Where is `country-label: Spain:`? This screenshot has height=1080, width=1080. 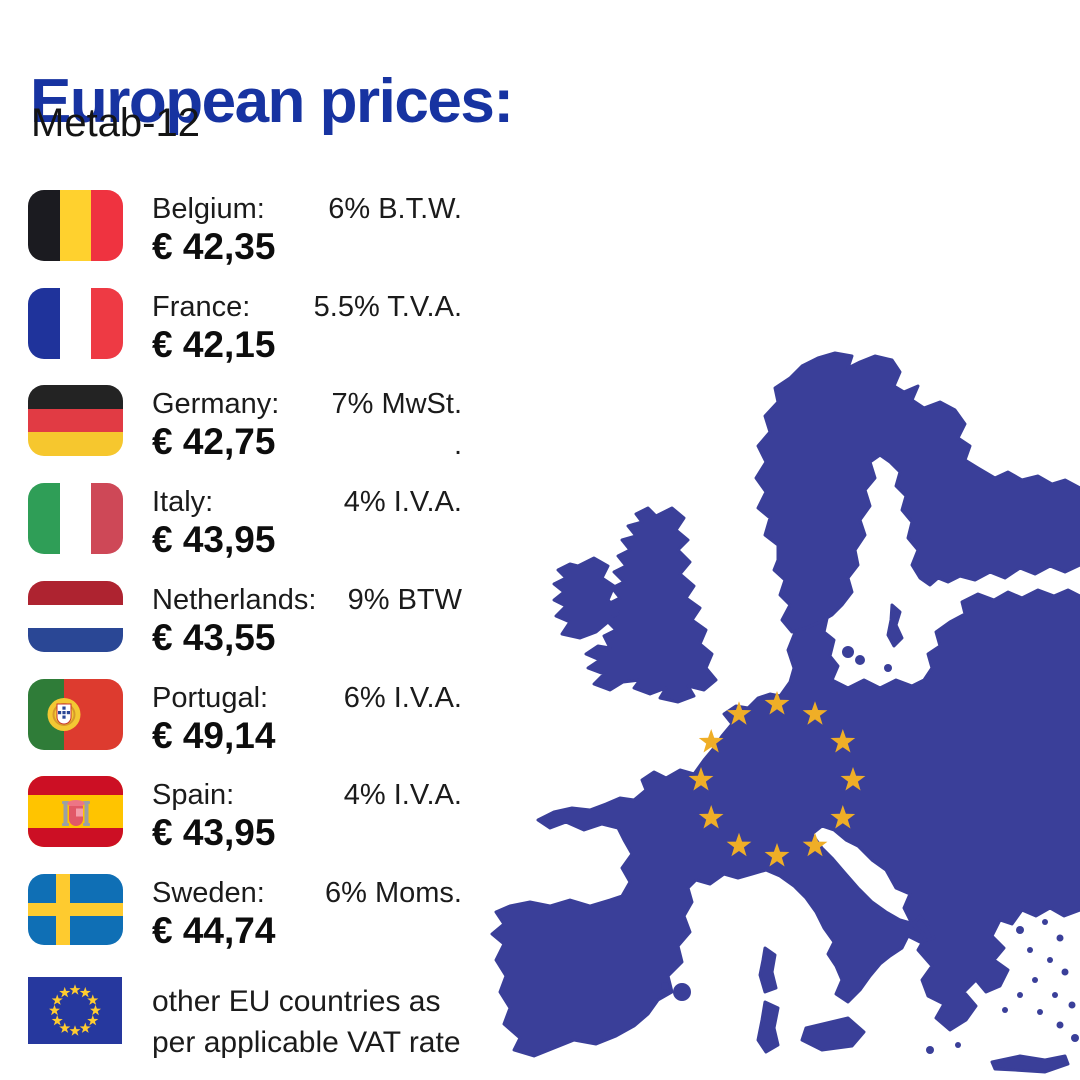
country-label: Spain: is located at coordinates (193, 795).